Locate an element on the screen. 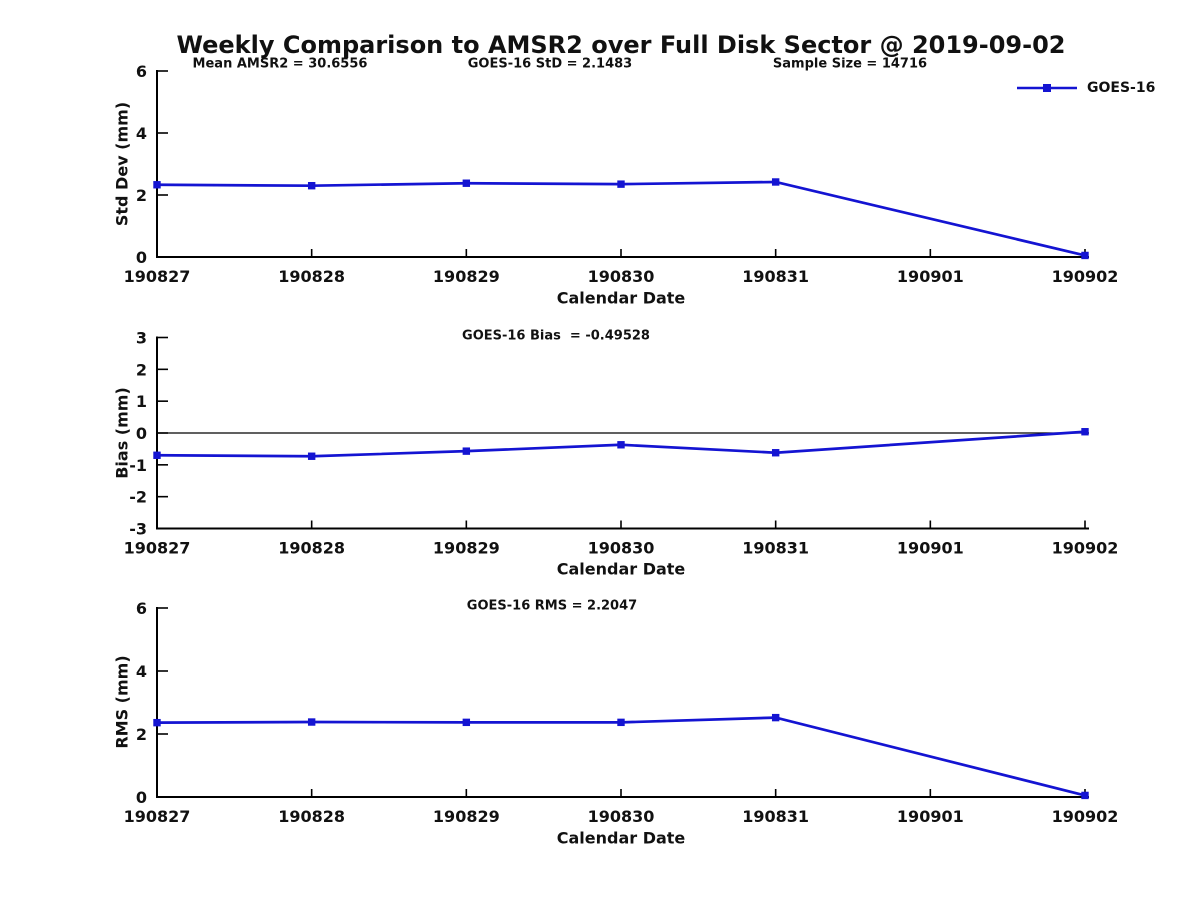 This screenshot has height=900, width=1200. annotation-mean-amsr2: Mean AMSR2 = 30.6556 is located at coordinates (280, 64).